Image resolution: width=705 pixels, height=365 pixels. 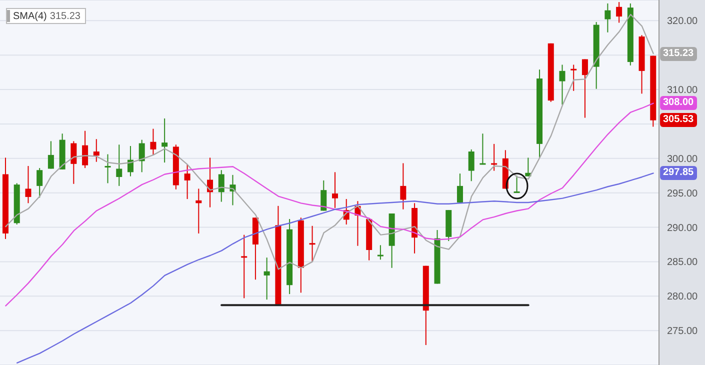 What do you see at coordinates (30, 16) in the screenshot?
I see `legend-label: SMA(4)` at bounding box center [30, 16].